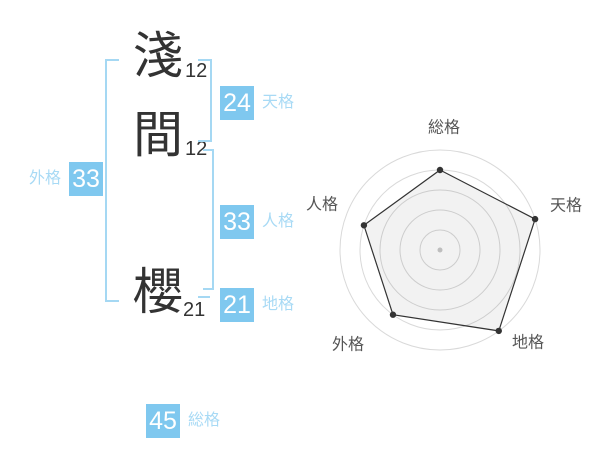  What do you see at coordinates (205, 100) in the screenshot?
I see `tenkaku-bracket` at bounding box center [205, 100].